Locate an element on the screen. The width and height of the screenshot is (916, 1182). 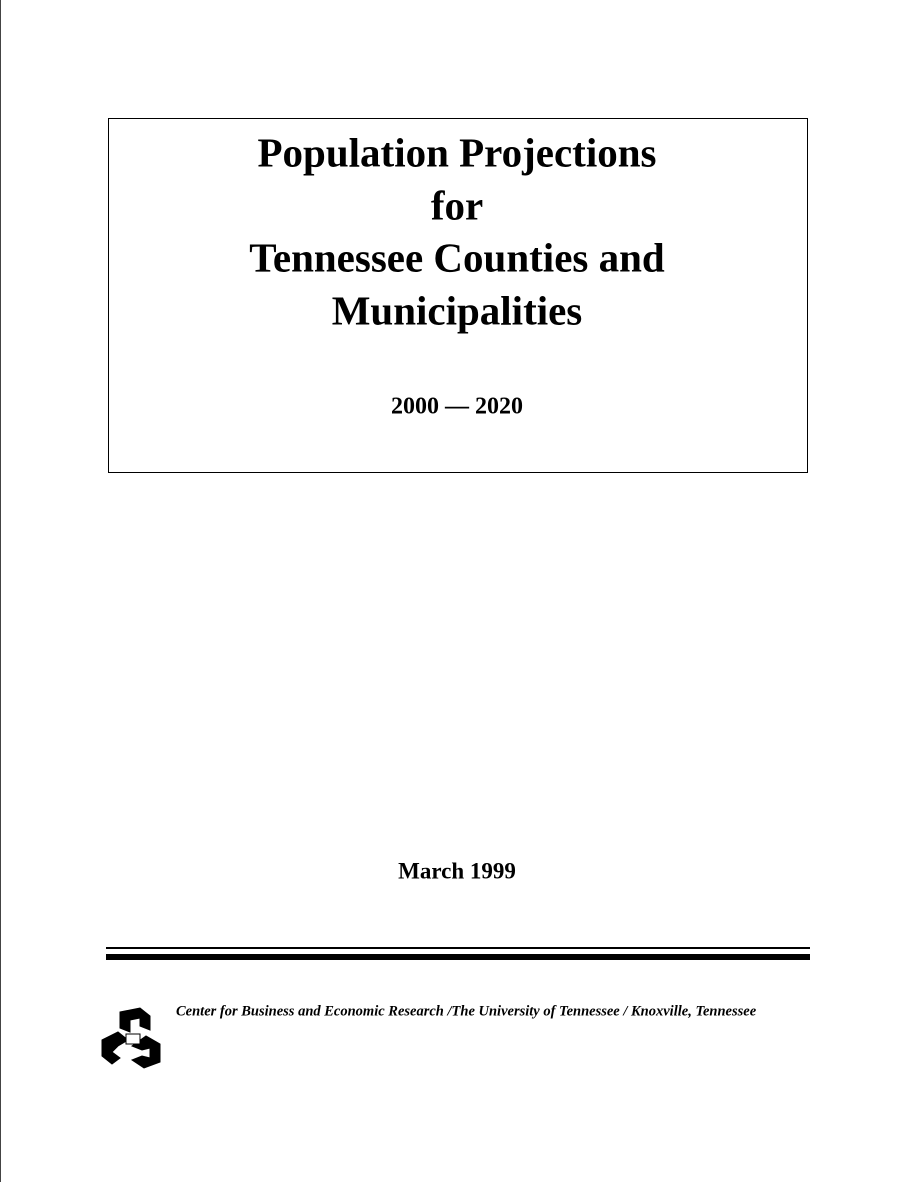
logo is located at coordinates (131, 1038).